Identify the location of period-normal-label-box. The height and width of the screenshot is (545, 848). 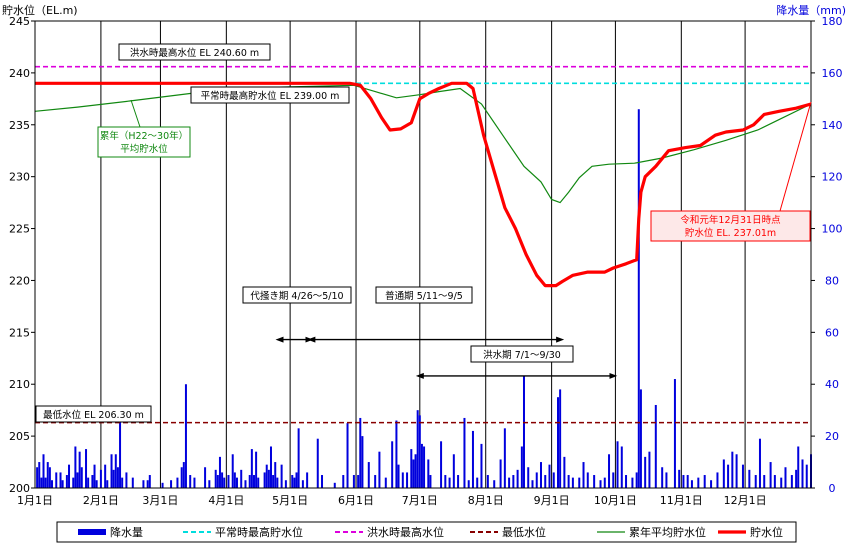
(424, 295).